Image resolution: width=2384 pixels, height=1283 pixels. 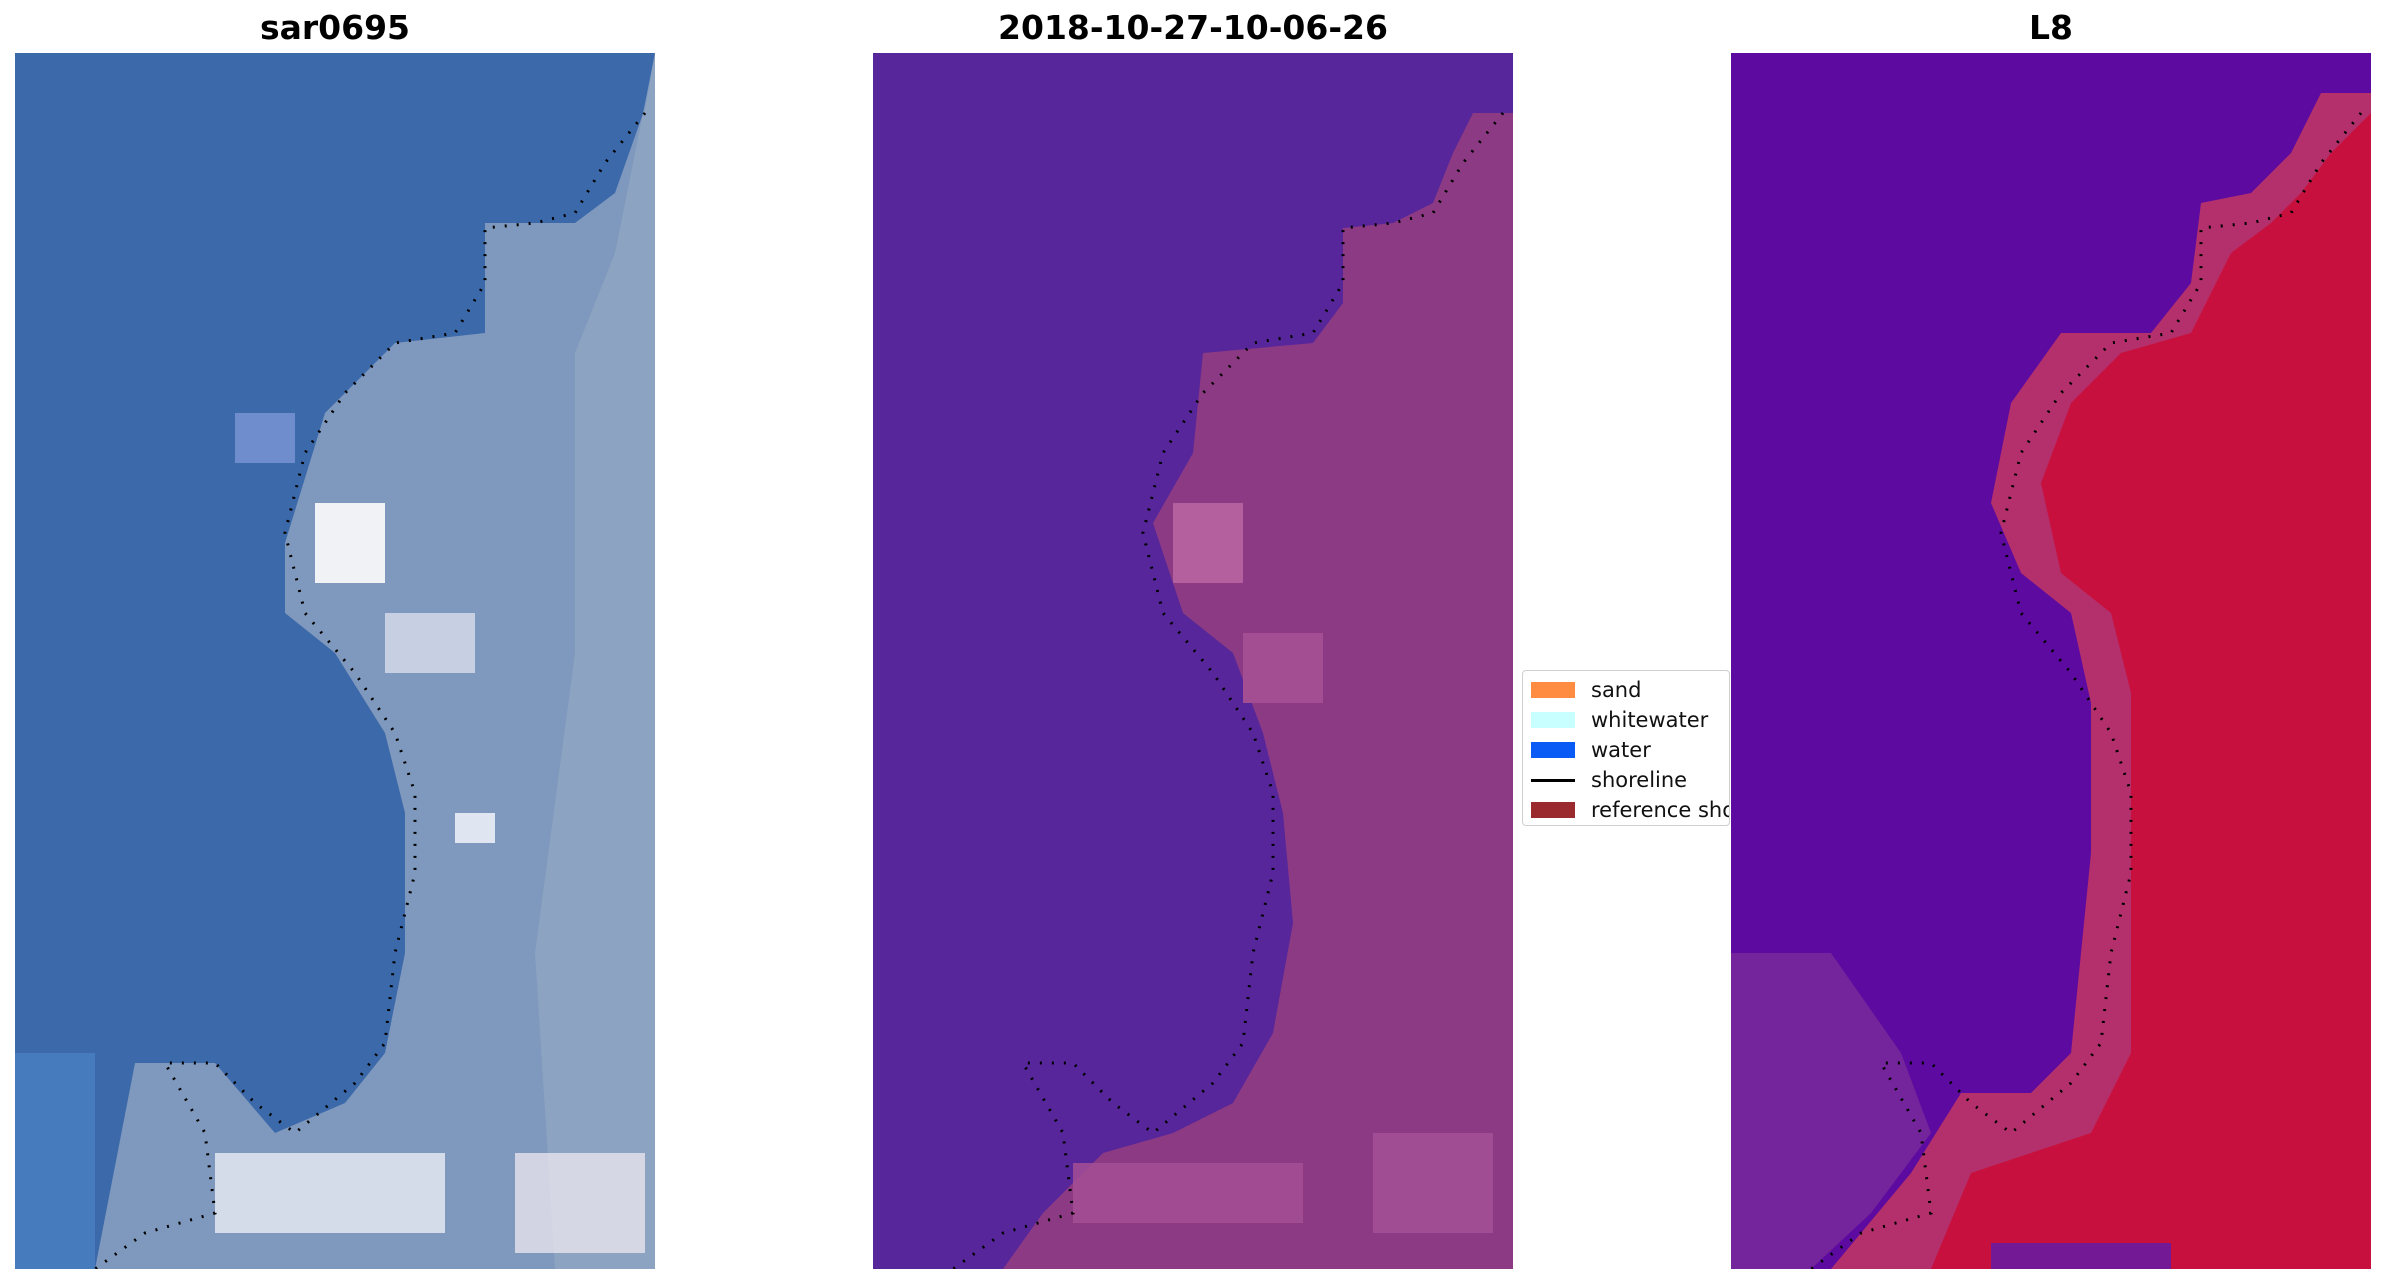 What do you see at coordinates (1586, 690) in the screenshot?
I see `legend-item-sand: sand` at bounding box center [1586, 690].